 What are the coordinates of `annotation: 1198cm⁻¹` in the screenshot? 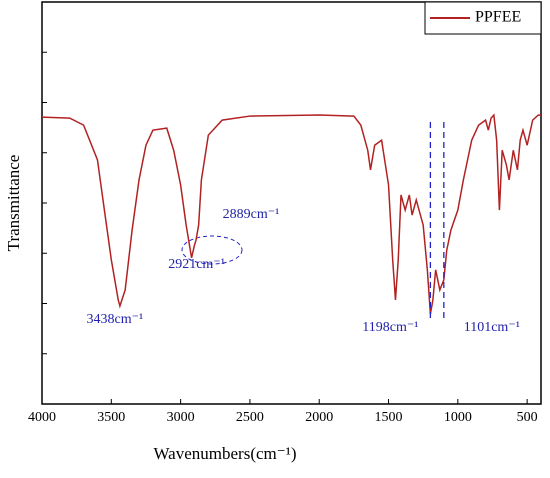 It's located at (390, 327).